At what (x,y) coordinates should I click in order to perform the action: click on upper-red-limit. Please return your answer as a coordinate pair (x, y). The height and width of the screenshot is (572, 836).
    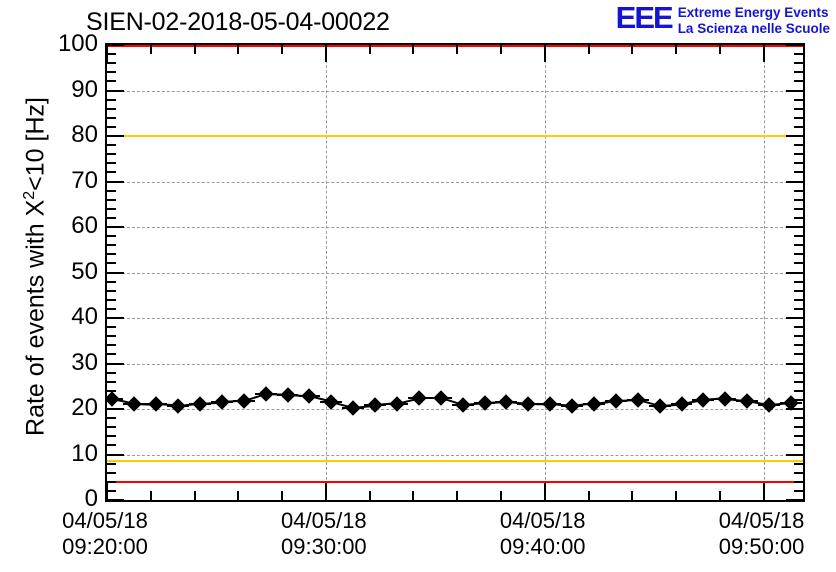
    Looking at the image, I should click on (455, 46).